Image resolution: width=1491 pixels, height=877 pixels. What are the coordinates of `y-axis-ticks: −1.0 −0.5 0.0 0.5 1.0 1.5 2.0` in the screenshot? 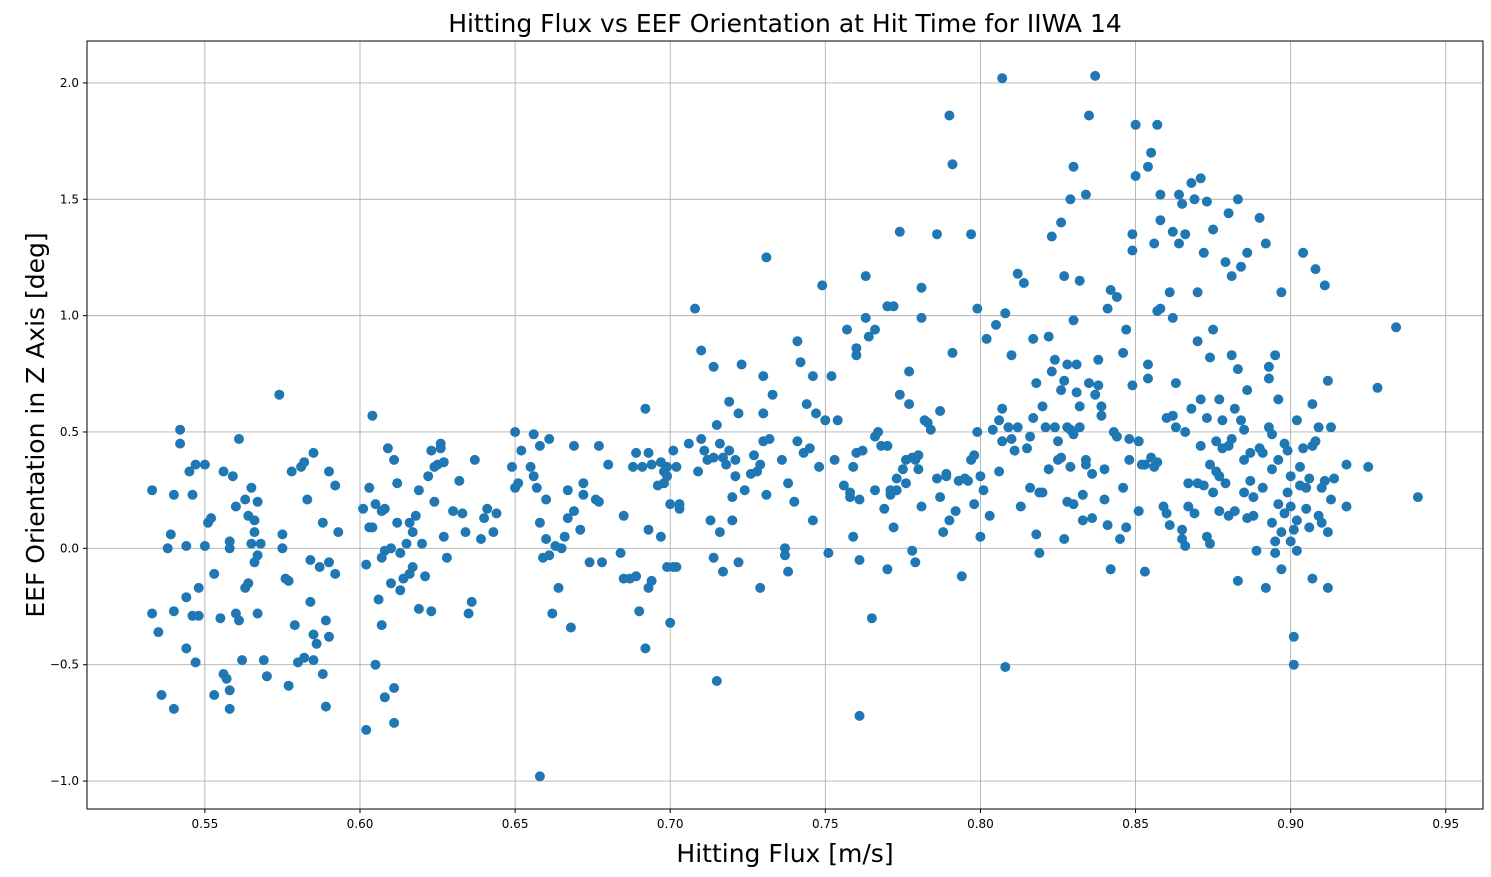 It's located at (68, 432).